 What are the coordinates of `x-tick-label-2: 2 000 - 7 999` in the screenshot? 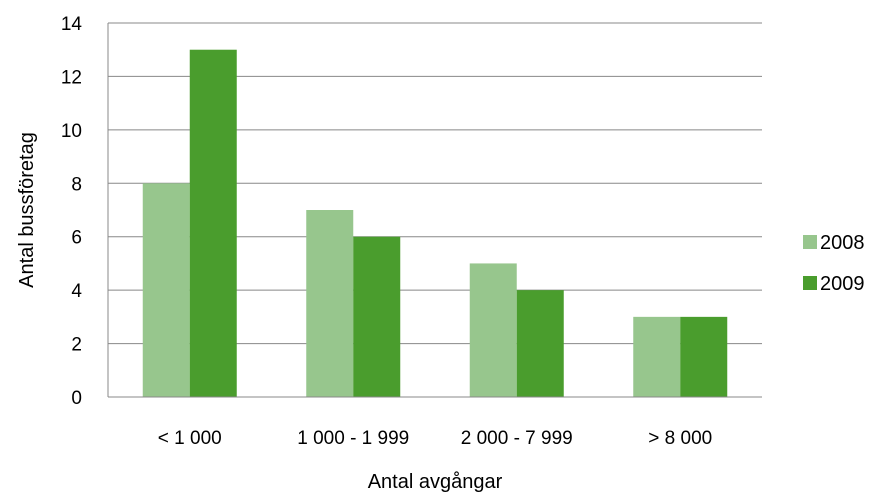 It's located at (517, 438).